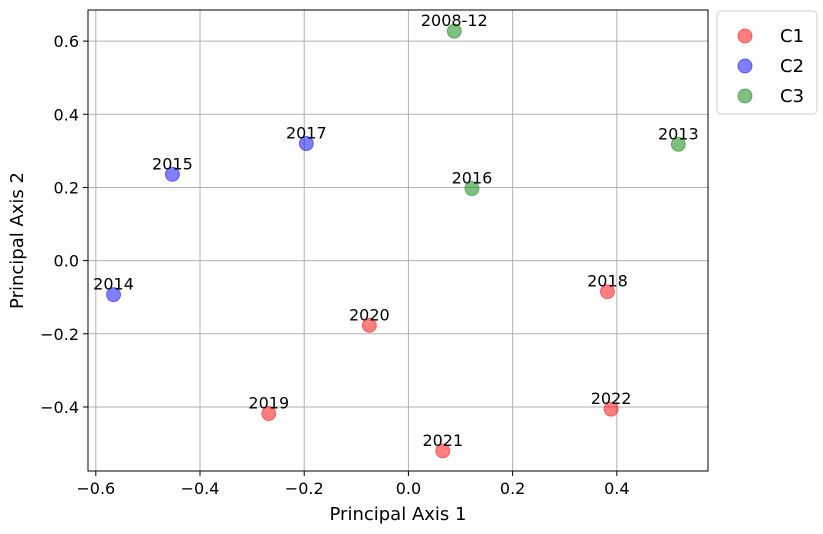 This screenshot has height=534, width=823. I want to click on point-label: 2016, so click(472, 178).